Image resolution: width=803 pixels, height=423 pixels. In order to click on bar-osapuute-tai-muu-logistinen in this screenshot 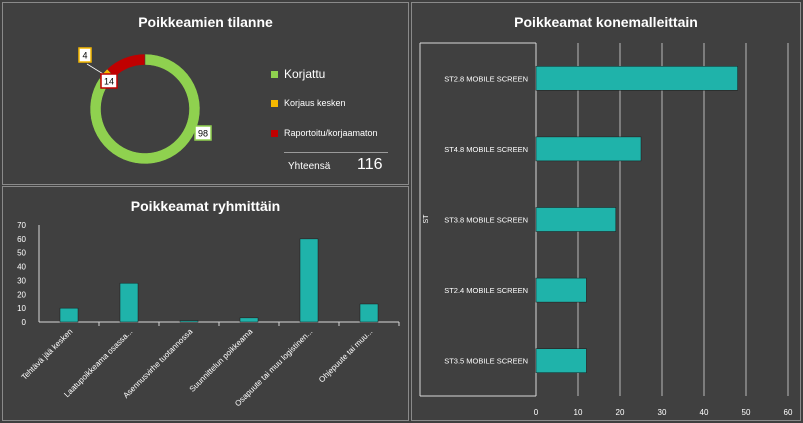, I will do `click(309, 280)`.